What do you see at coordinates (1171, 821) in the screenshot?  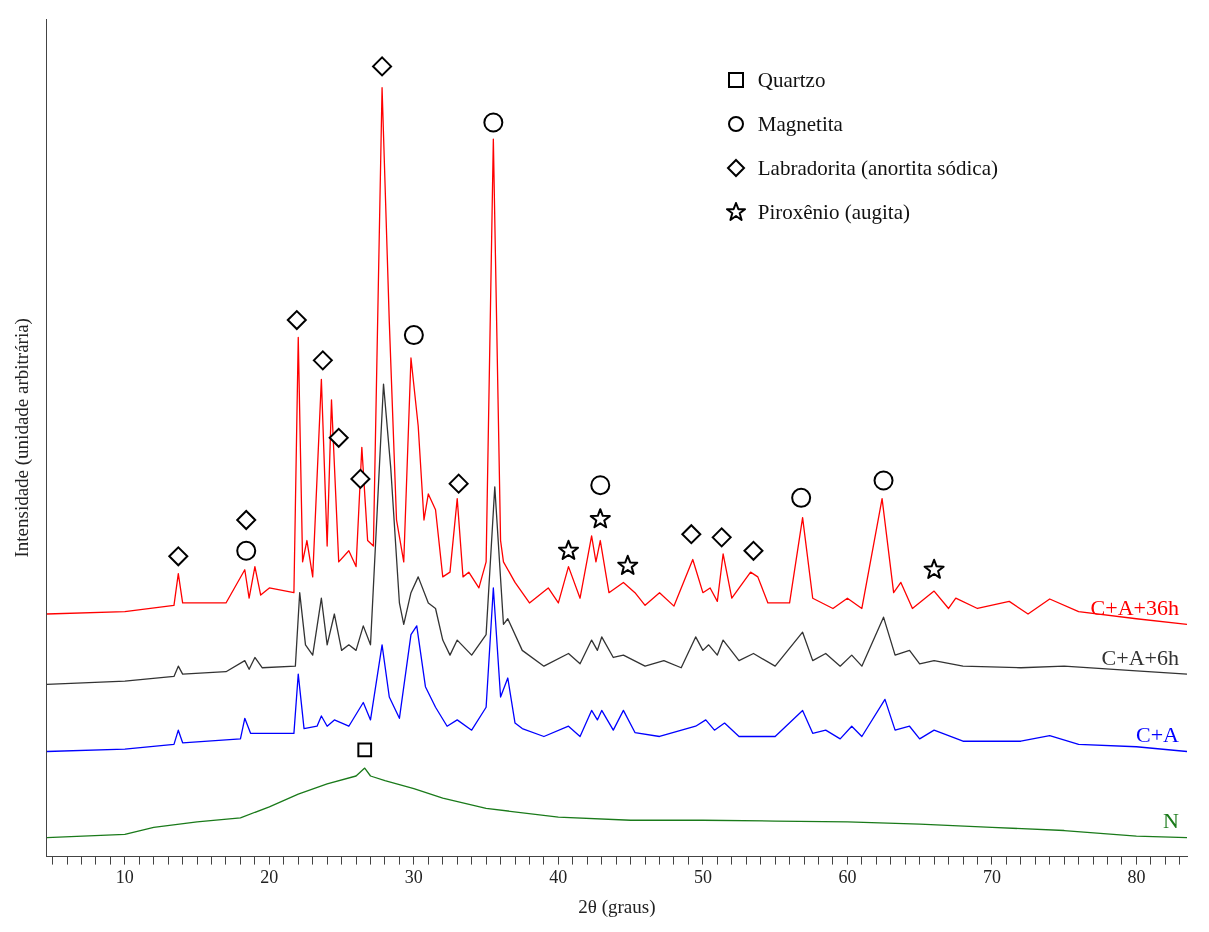 I see `series-label: N` at bounding box center [1171, 821].